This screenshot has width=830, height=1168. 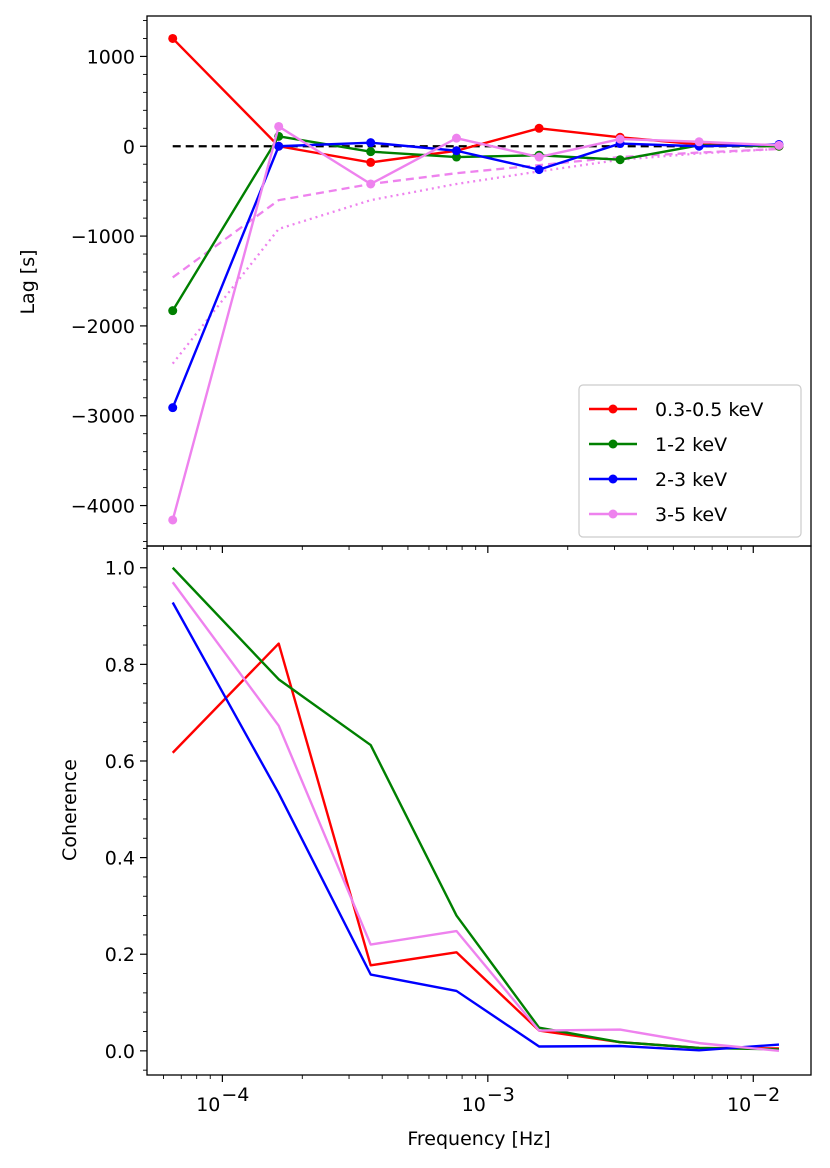 I want to click on lag-series-line-0-3-0-5-keV, so click(x=475, y=100).